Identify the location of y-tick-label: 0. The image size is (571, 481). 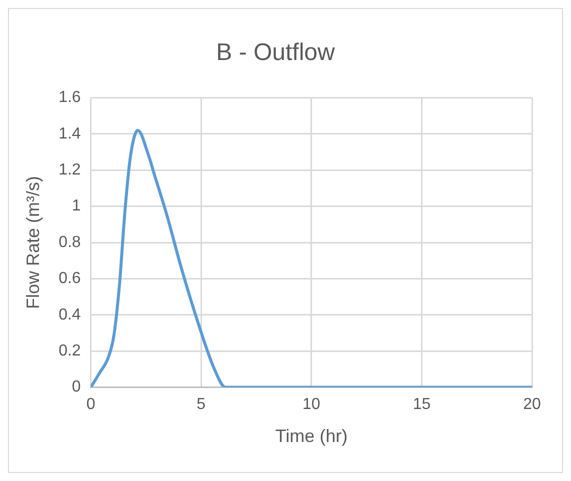
(76, 387).